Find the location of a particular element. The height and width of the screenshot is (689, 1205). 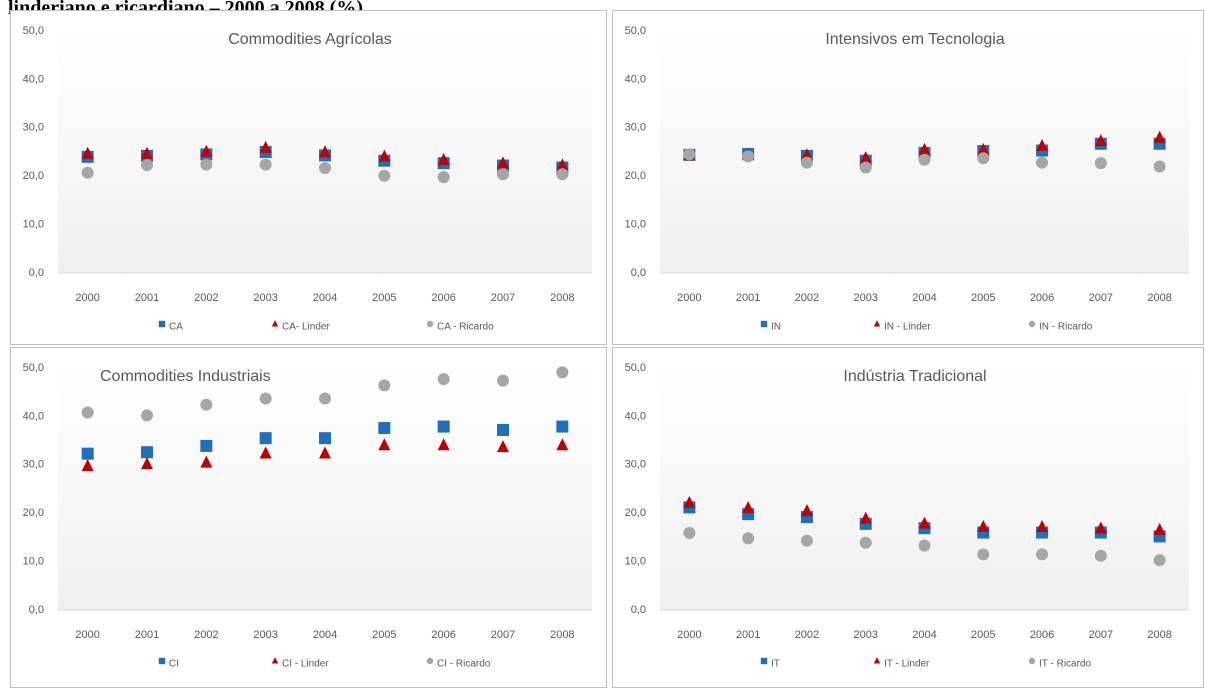

legend-label: CA is located at coordinates (176, 327).